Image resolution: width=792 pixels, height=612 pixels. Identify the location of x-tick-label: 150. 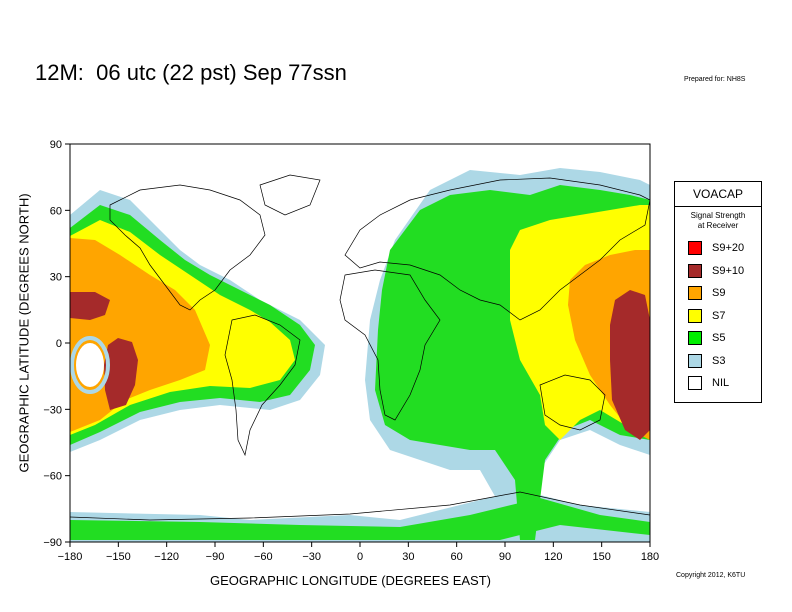
(601, 557).